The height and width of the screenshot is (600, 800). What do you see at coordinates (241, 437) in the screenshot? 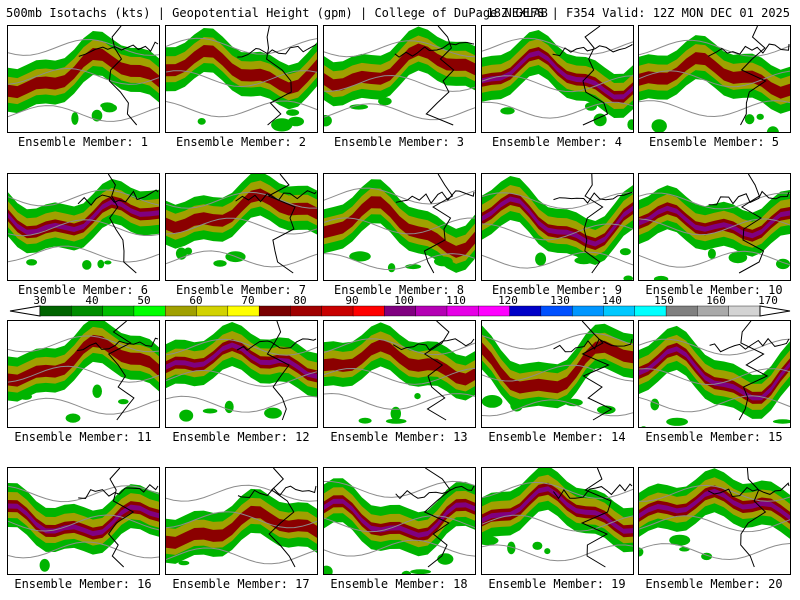
I see `ensemble-member-label: Ensemble Member: 12` at bounding box center [241, 437].